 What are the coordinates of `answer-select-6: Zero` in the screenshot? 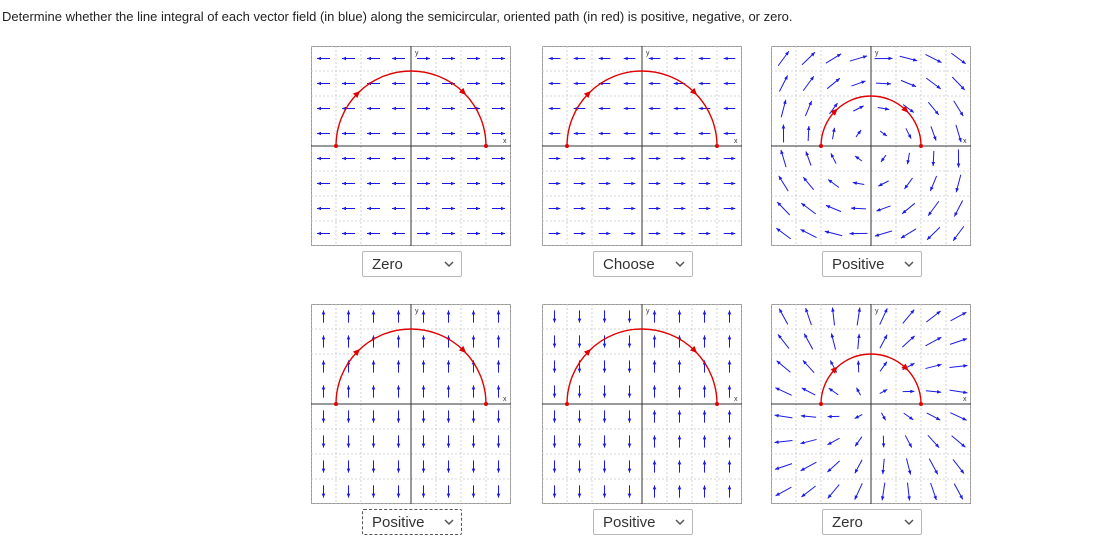 It's located at (872, 522).